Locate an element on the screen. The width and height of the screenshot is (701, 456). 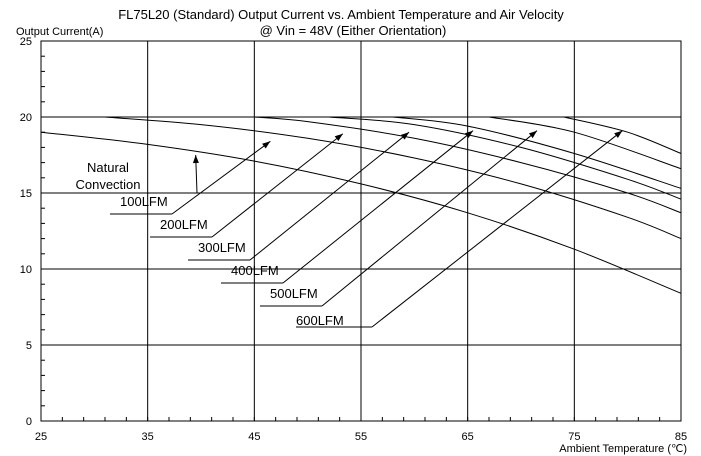
x-tick-label: 55 is located at coordinates (361, 437).